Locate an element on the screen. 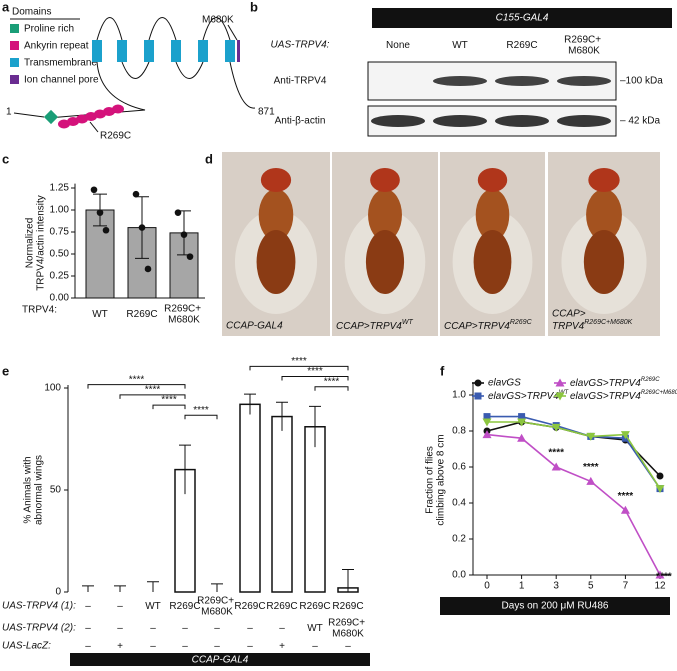 This screenshot has width=677, height=671. y-tick-label: 0.0 is located at coordinates (459, 575).